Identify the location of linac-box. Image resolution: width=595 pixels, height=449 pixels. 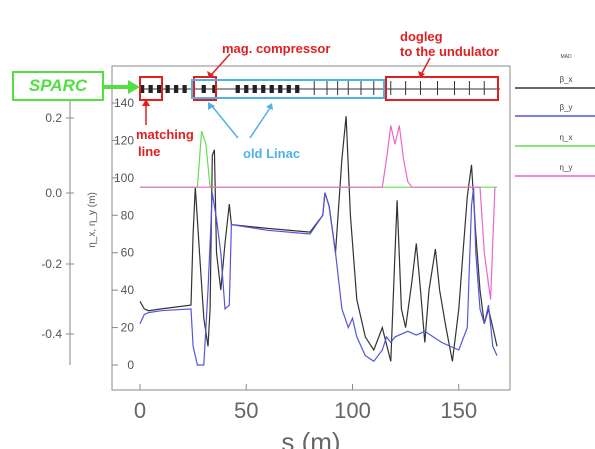
(288, 89).